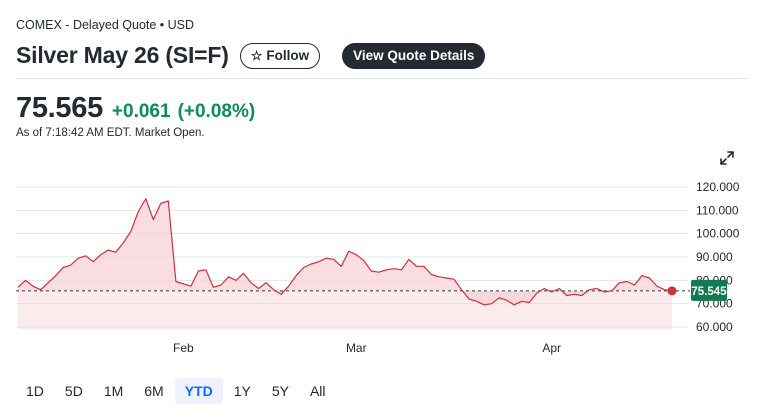  What do you see at coordinates (141, 111) in the screenshot?
I see `price-change: +0.061` at bounding box center [141, 111].